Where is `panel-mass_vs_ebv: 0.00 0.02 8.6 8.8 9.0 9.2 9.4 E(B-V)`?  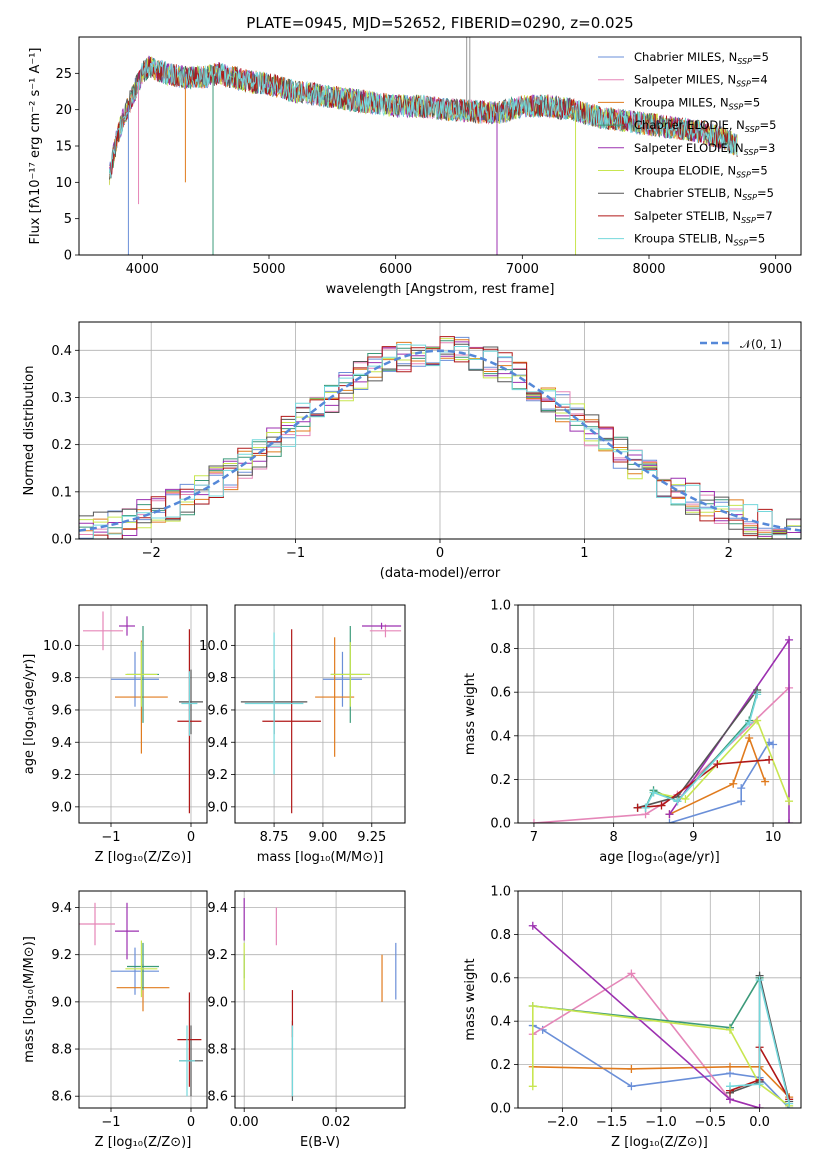 panel-mass_vs_ebv: 0.00 0.02 8.6 8.8 9.0 9.2 9.4 E(B-V) is located at coordinates (306, 1020).